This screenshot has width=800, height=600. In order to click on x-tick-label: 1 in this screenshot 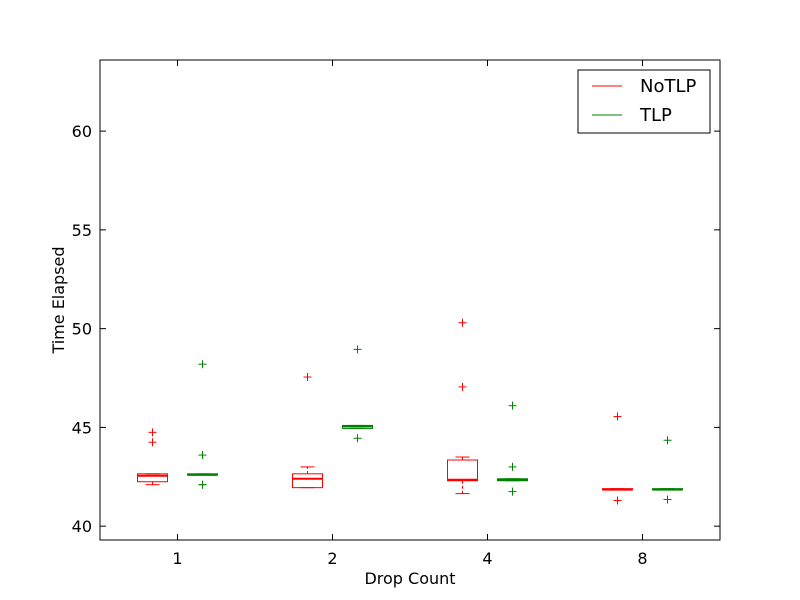, I will do `click(177, 558)`.